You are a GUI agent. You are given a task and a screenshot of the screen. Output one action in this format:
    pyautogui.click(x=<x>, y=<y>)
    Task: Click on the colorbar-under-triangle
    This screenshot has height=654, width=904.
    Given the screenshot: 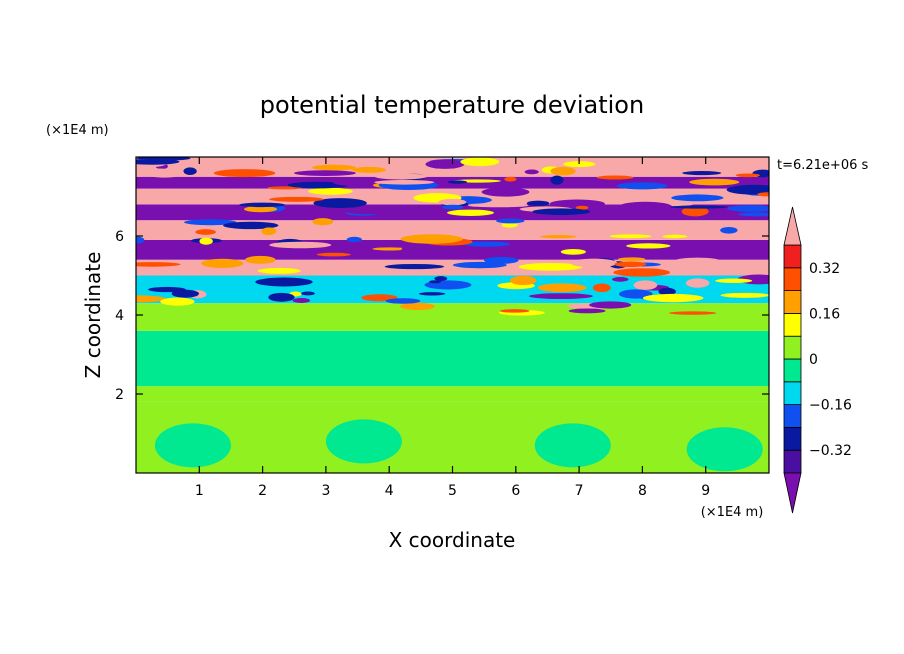 What is the action you would take?
    pyautogui.click(x=792, y=493)
    